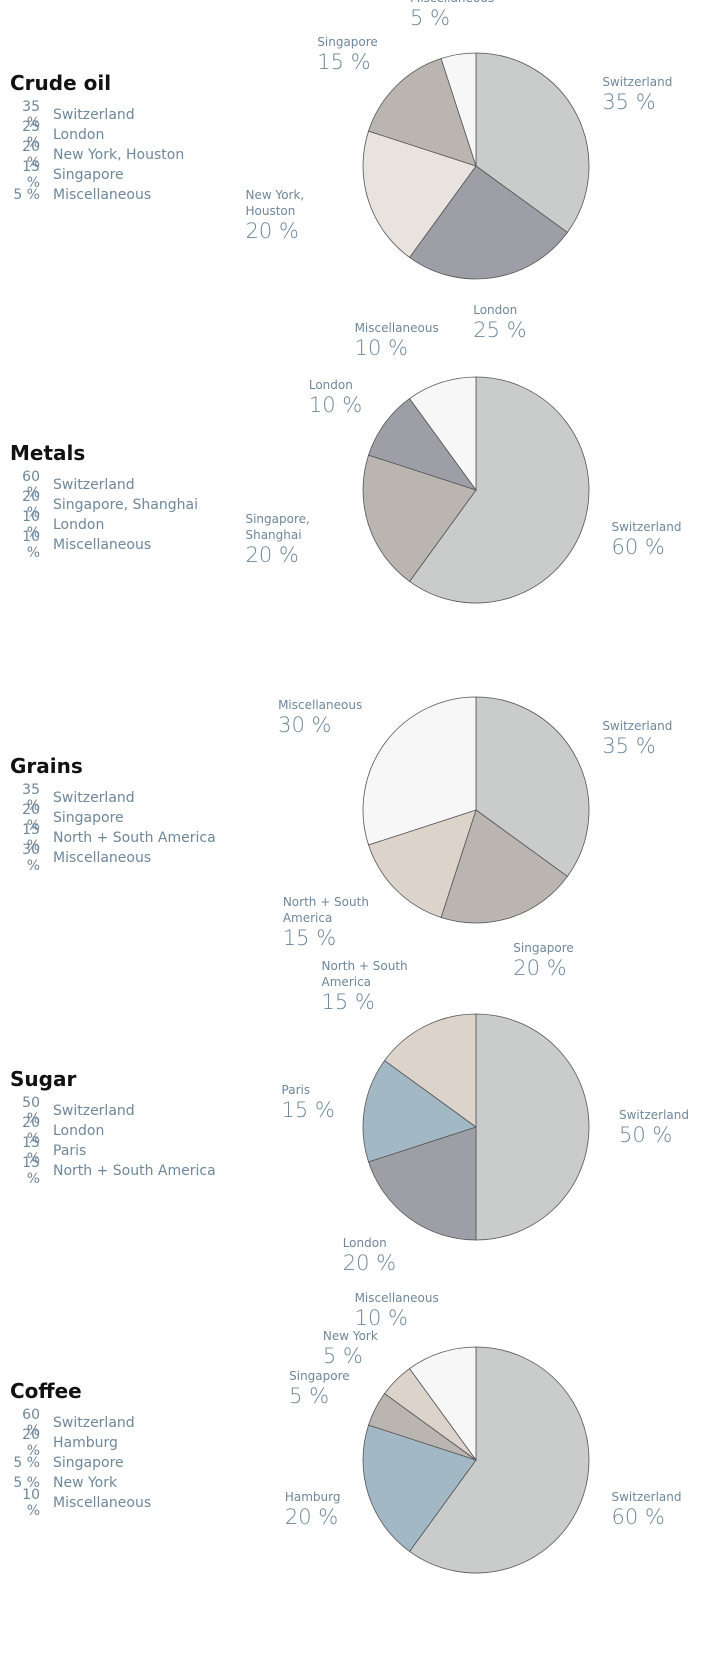 This screenshot has height=1677, width=722. I want to click on pie-label: Singapore 15 %, so click(347, 54).